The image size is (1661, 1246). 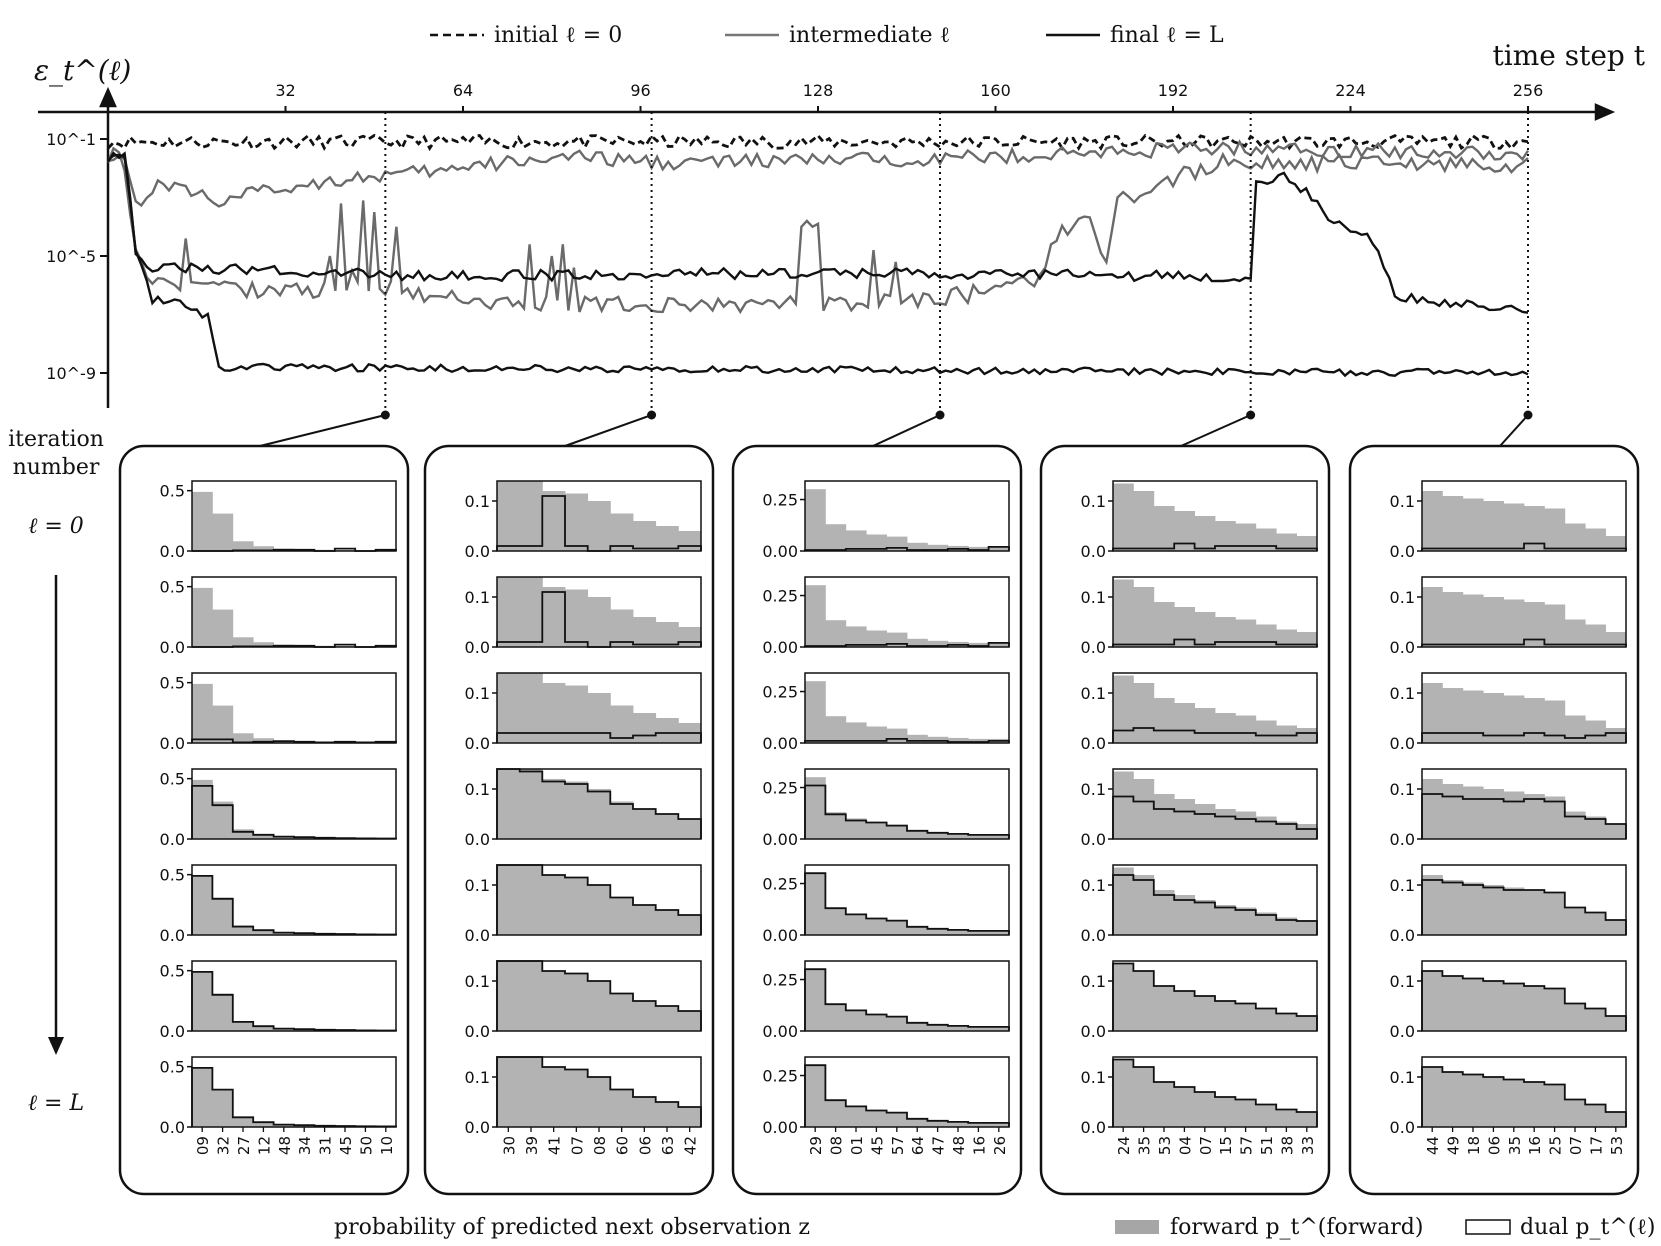 What do you see at coordinates (56, 439) in the screenshot?
I see `iteration-label-line1: iteration` at bounding box center [56, 439].